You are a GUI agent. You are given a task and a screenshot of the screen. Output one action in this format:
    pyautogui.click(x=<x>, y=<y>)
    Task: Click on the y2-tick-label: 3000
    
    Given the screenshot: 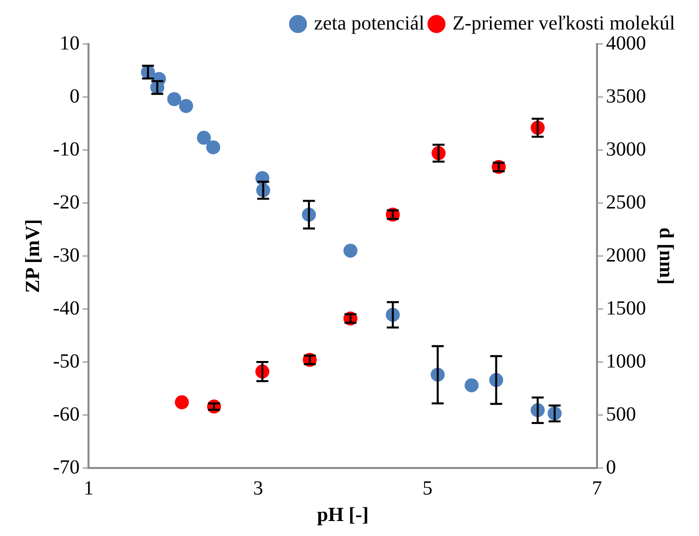 What is the action you would take?
    pyautogui.click(x=626, y=149)
    